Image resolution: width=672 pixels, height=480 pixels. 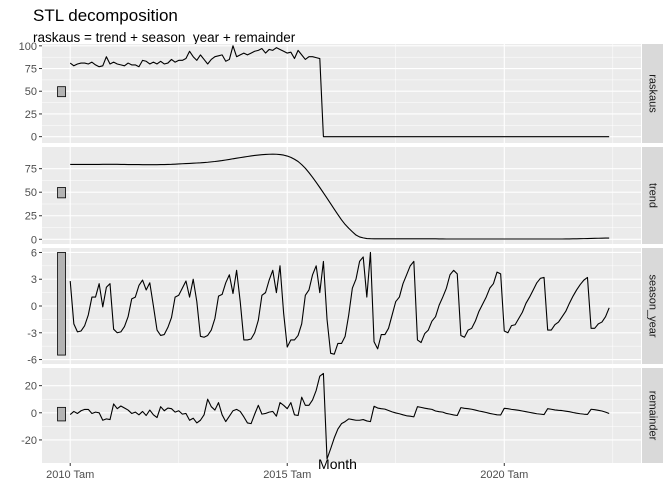 What do you see at coordinates (653, 416) in the screenshot?
I see `facet-strip-label: remainder` at bounding box center [653, 416].